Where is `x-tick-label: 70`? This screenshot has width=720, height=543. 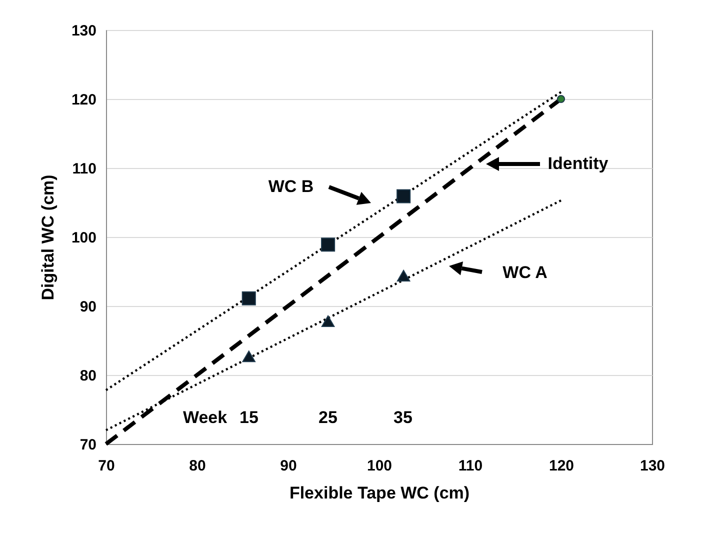
x-tick-label: 70 is located at coordinates (106, 466).